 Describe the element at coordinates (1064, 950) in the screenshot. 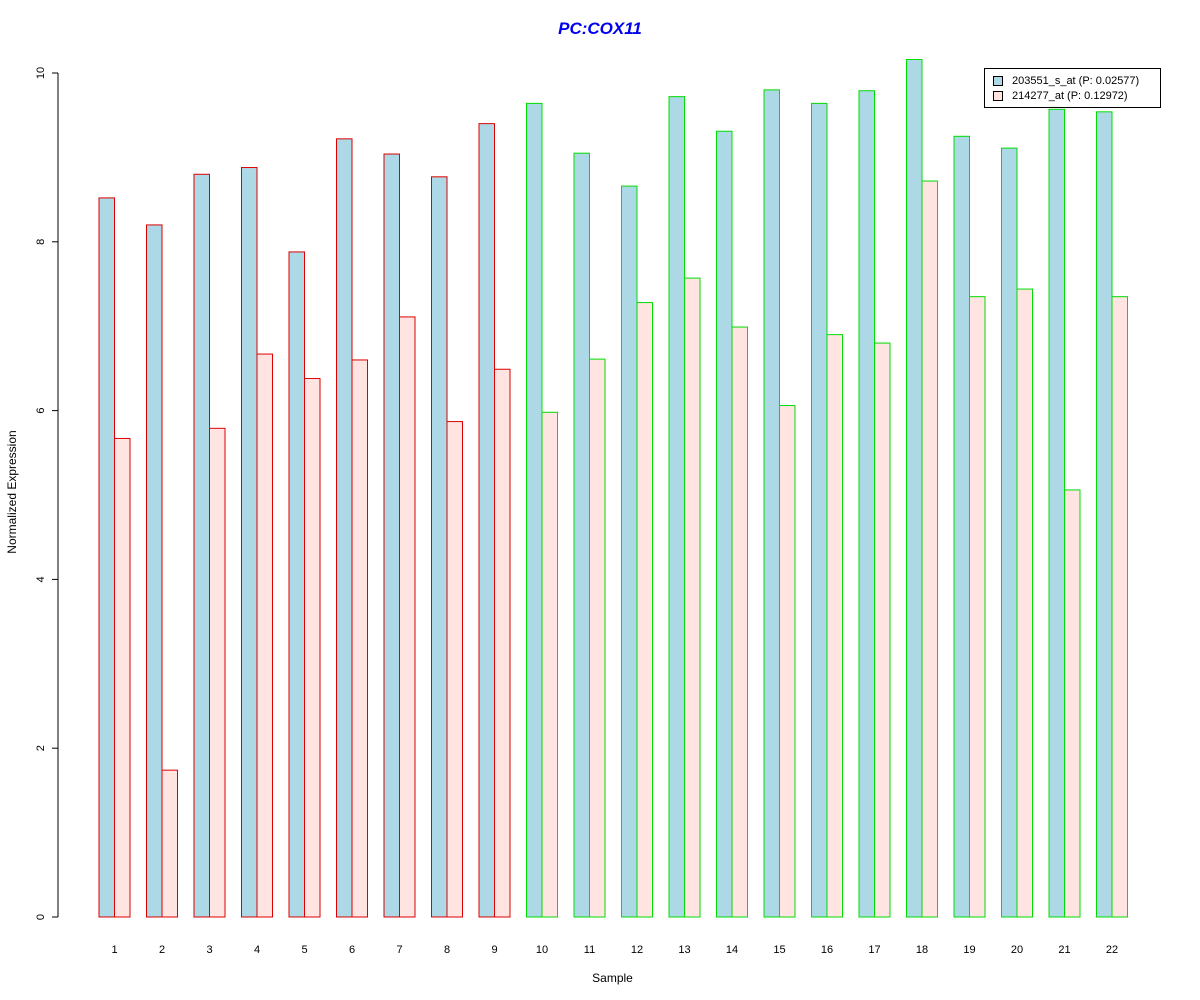

I see `x-tick-label: 21` at that location.